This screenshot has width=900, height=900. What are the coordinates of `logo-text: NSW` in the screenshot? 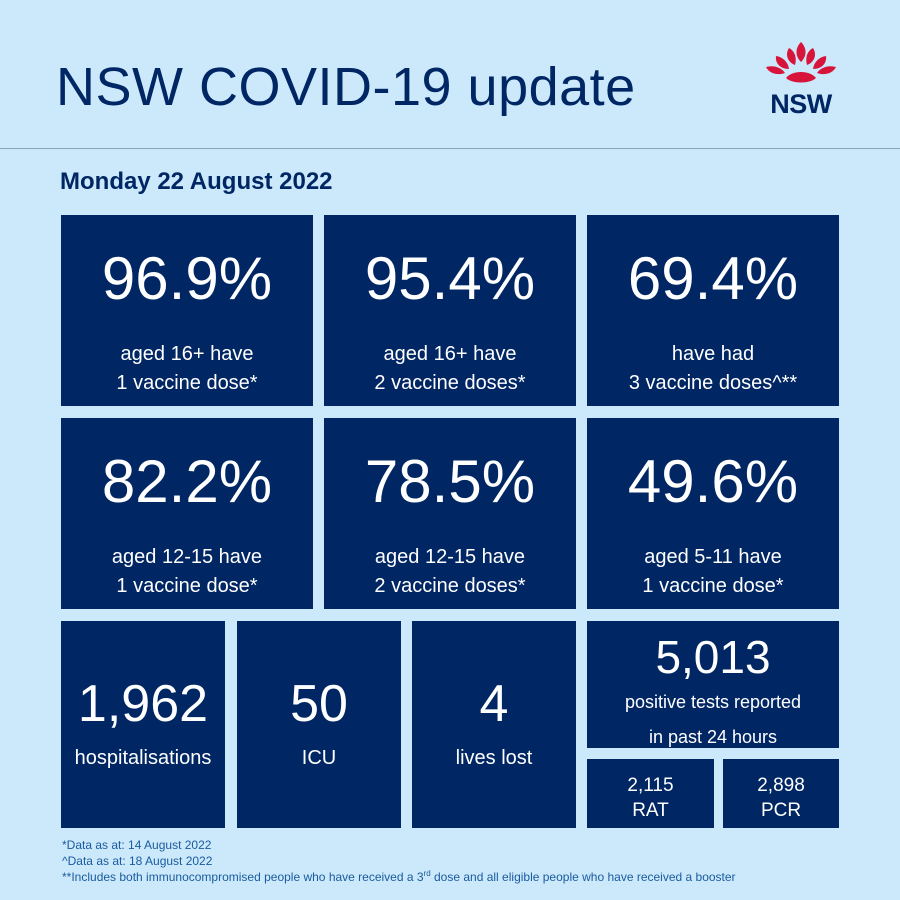 It's located at (801, 104).